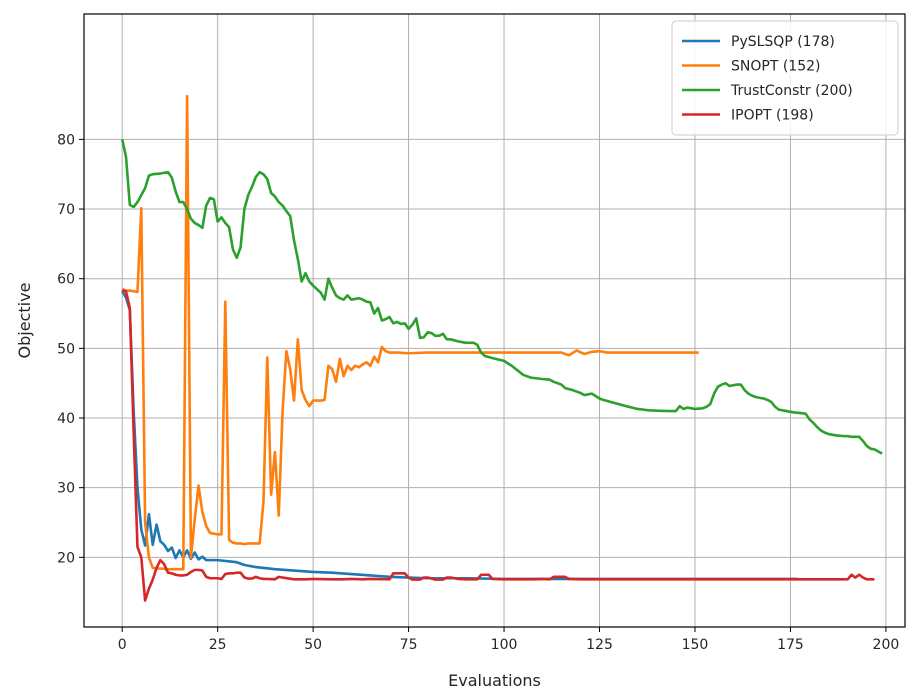 Image resolution: width=907 pixels, height=689 pixels. Describe the element at coordinates (791, 91) in the screenshot. I see `legend-label: TrustConstr (200)` at that location.